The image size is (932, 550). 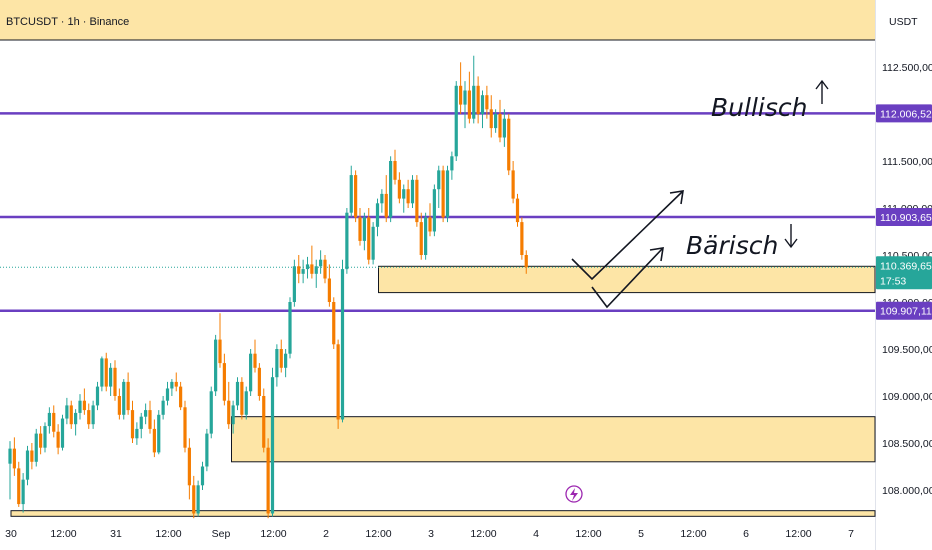 What do you see at coordinates (903, 22) in the screenshot?
I see `currency-label: USDT` at bounding box center [903, 22].